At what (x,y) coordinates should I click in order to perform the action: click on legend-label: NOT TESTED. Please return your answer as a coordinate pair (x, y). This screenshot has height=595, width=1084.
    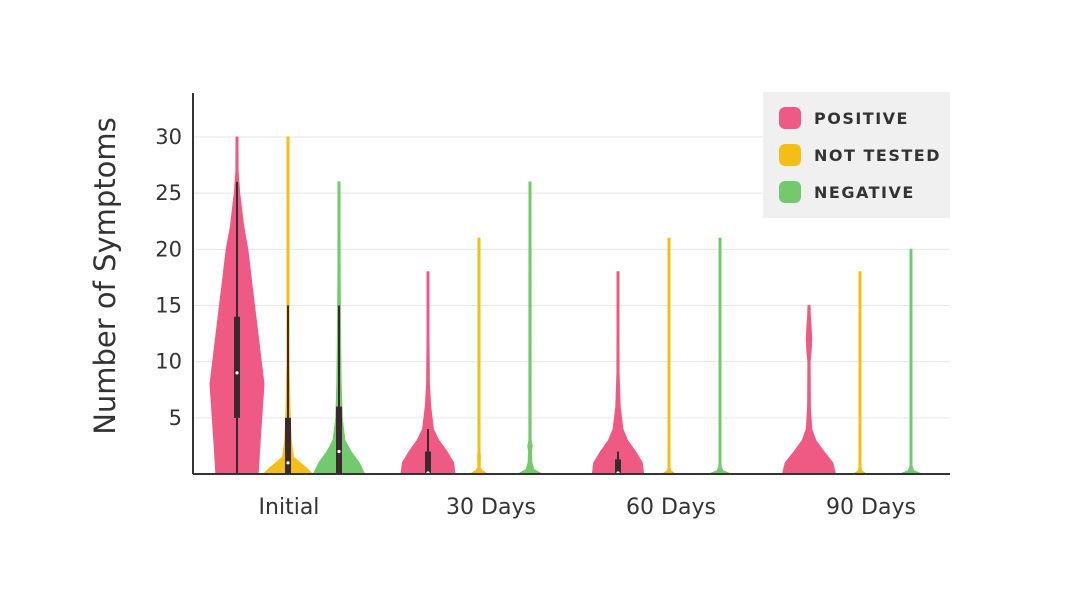
    Looking at the image, I should click on (877, 155).